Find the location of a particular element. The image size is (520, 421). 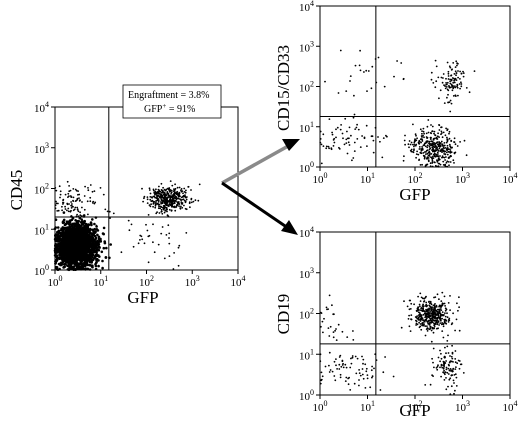

x-tick-label: 100 is located at coordinates (55, 281).